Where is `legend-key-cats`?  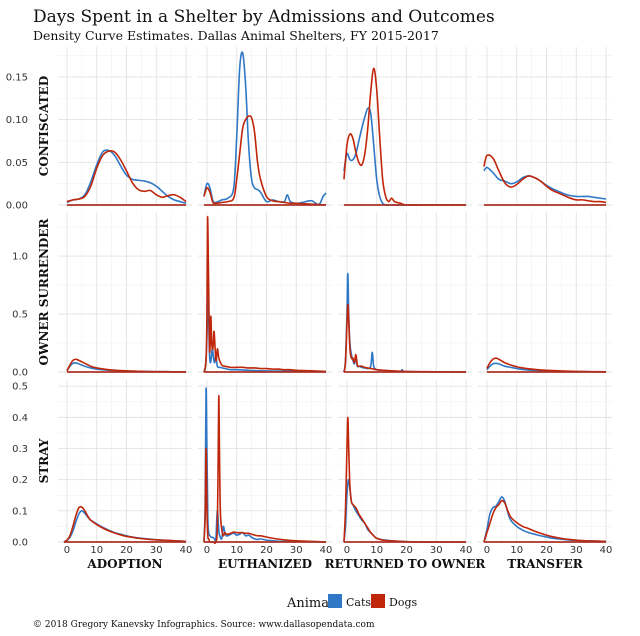 legend-key-cats is located at coordinates (335, 601).